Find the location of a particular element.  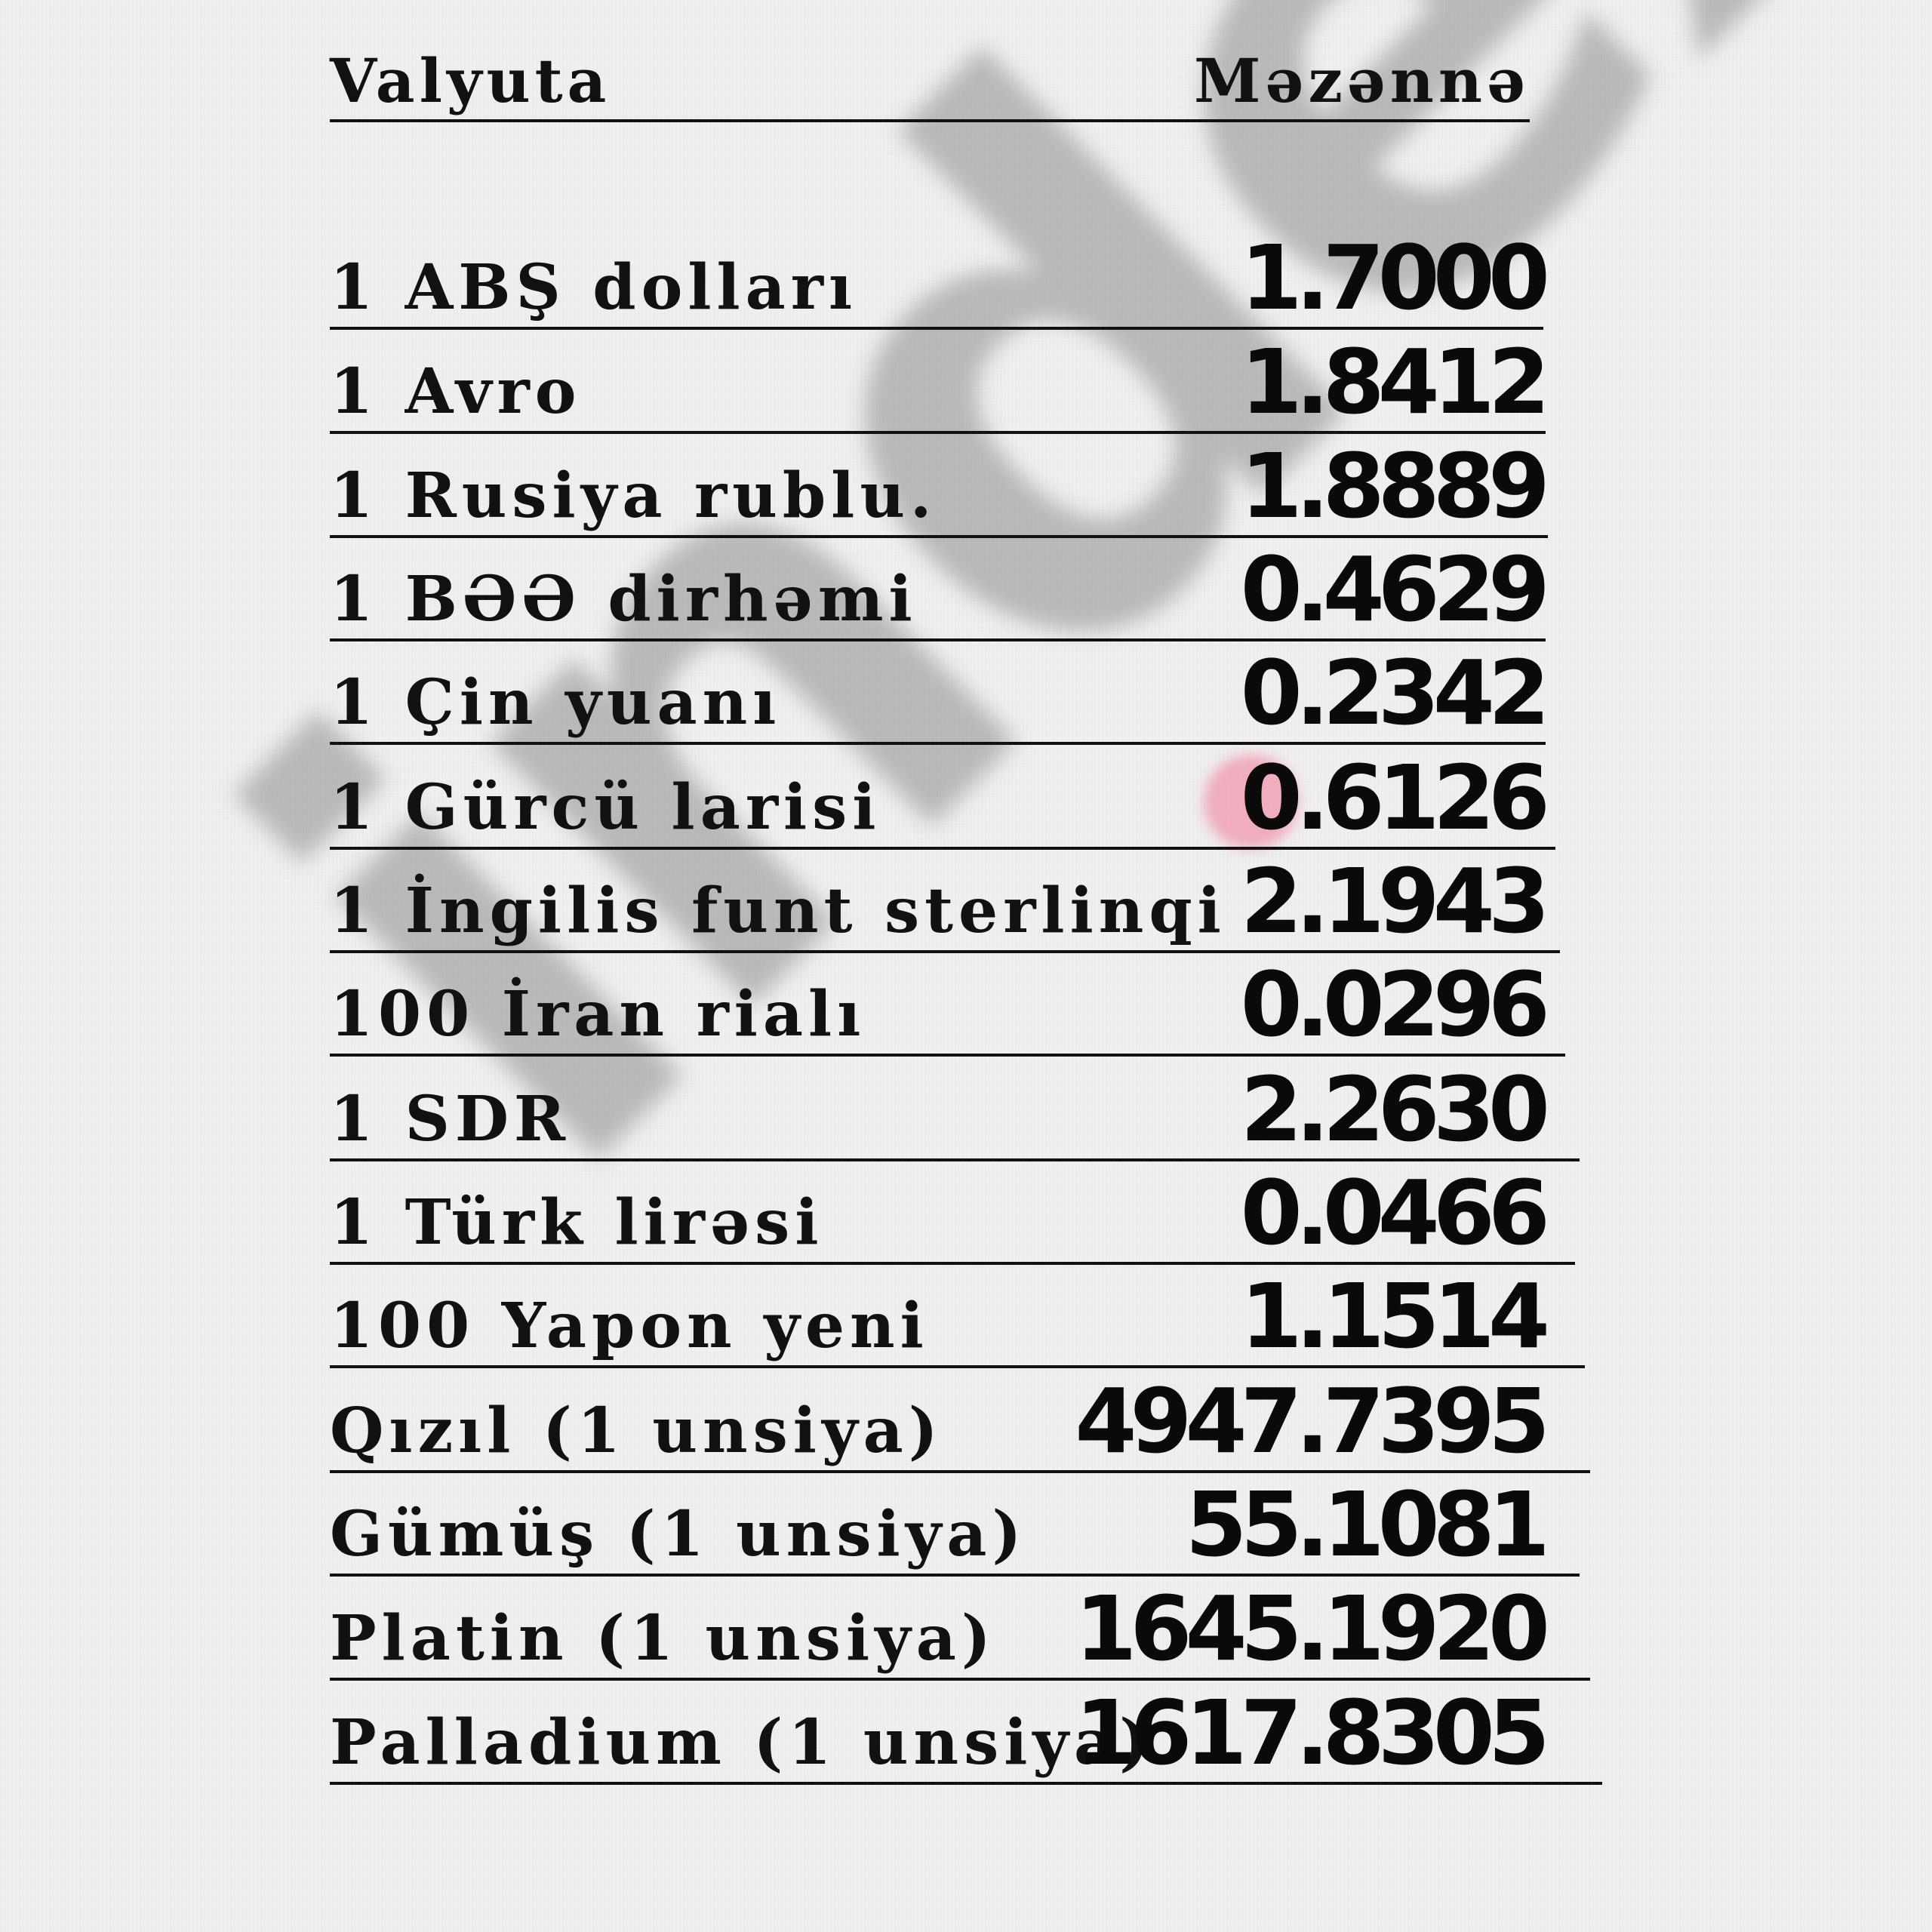

table-row: 100 Yapon yeni 1.1514 is located at coordinates (957, 1316).